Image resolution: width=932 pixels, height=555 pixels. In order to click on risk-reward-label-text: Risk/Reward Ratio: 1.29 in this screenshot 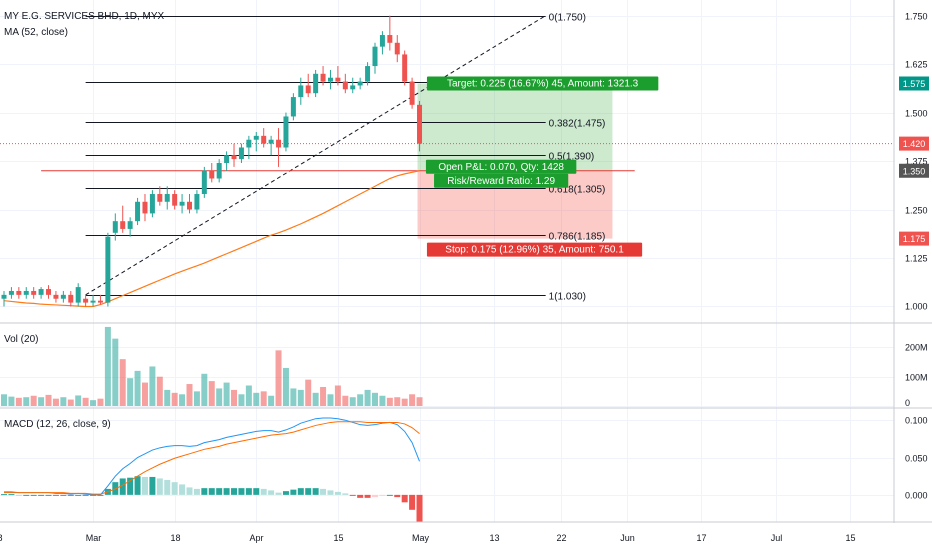, I will do `click(501, 181)`.